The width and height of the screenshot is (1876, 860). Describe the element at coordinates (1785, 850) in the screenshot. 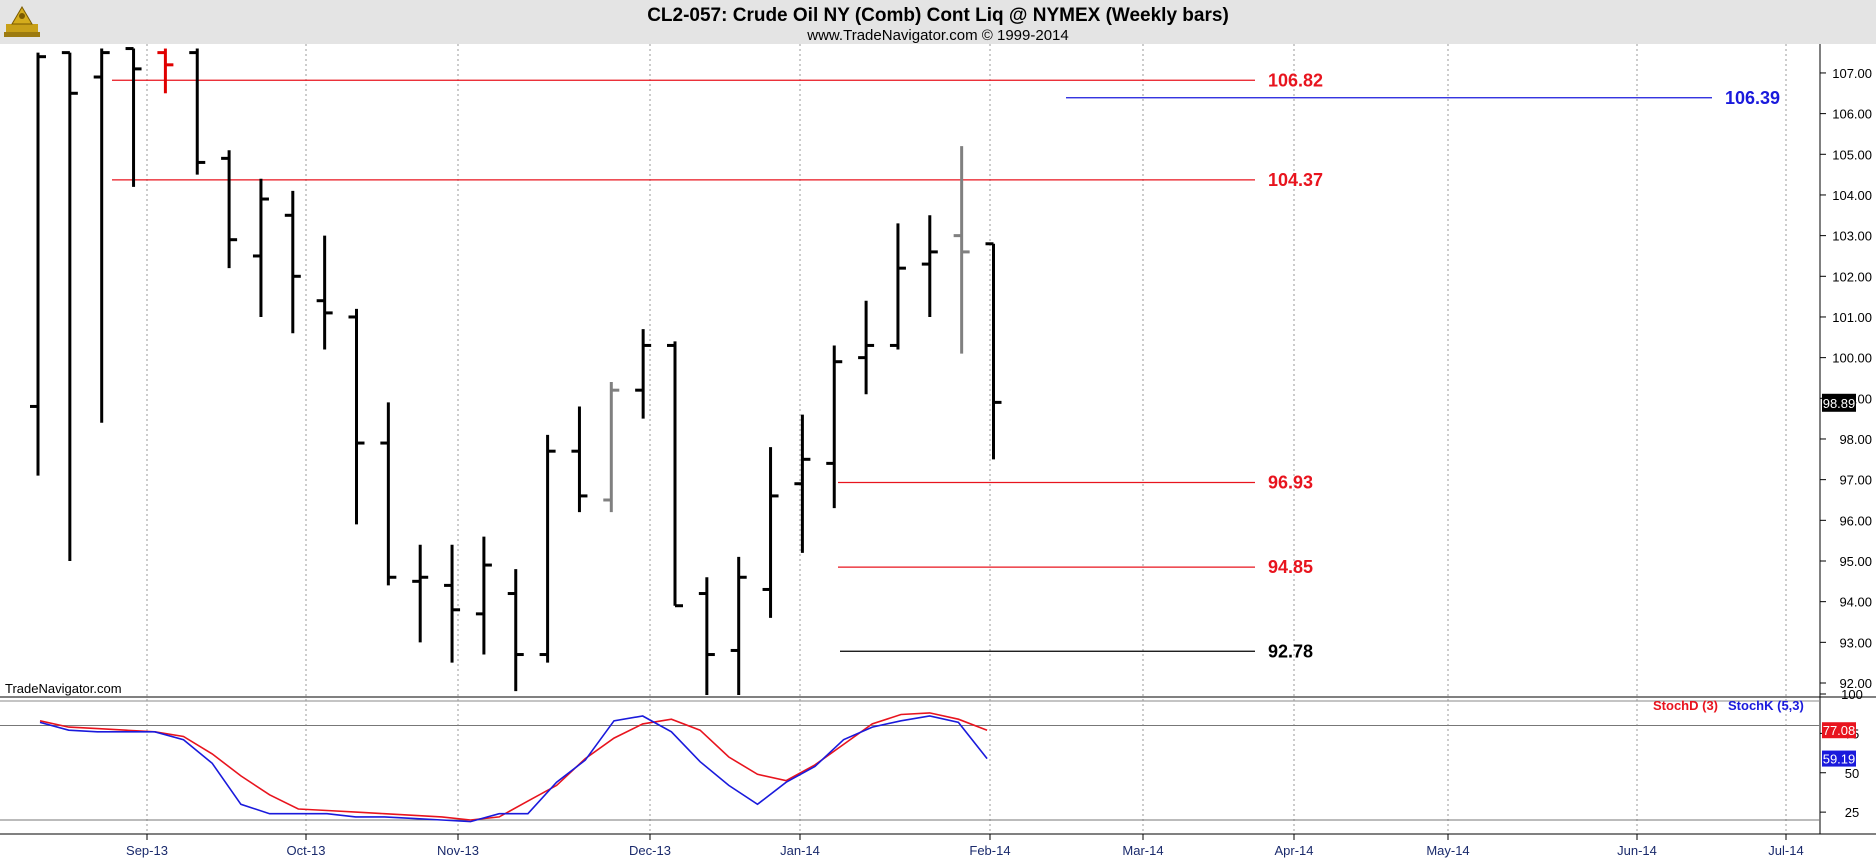

I see `x-tick-label: Jul-14` at that location.